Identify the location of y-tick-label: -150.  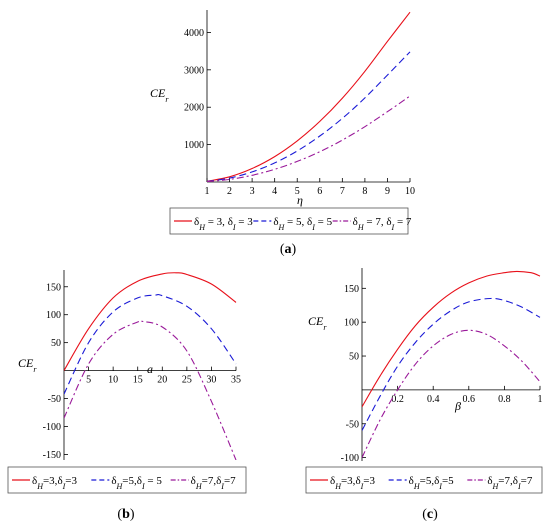
(52, 455).